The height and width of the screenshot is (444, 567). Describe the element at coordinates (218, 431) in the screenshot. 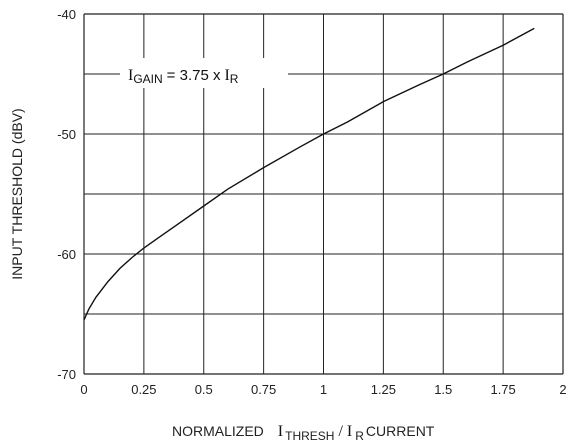

I see `x-axis-label-prefix: NORMALIZED` at that location.